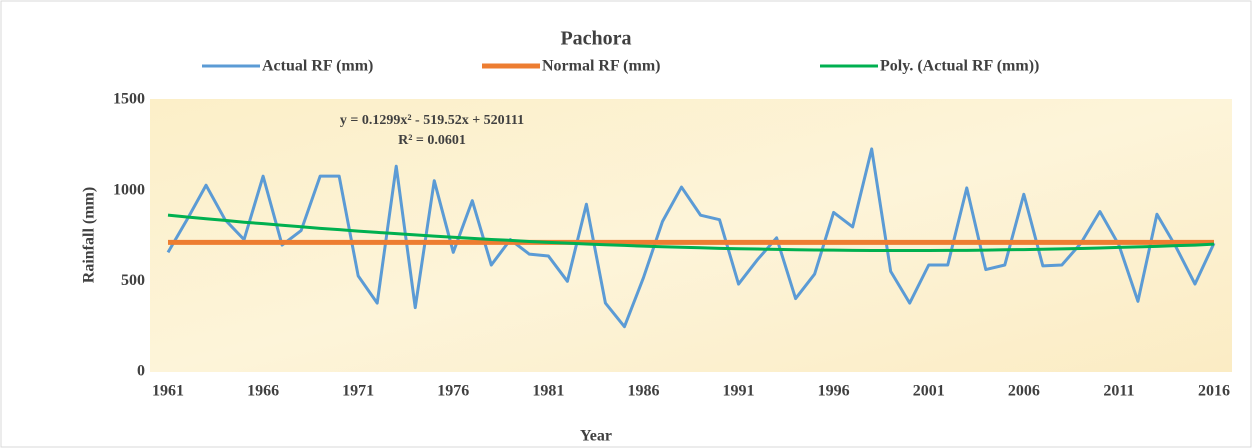  Describe the element at coordinates (317, 66) in the screenshot. I see `legend-label: Actual RF (mm)` at that location.